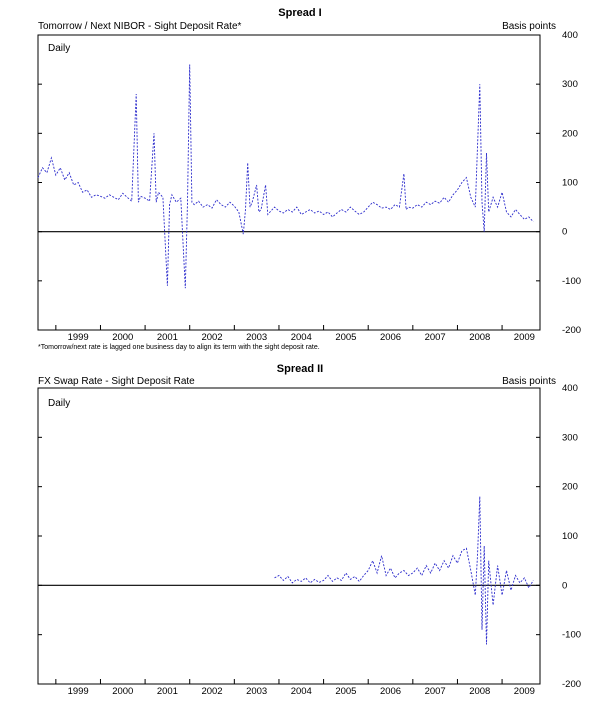 This screenshot has width=600, height=714. Describe the element at coordinates (529, 26) in the screenshot. I see `unit-label-spread-1: Basis points` at that location.